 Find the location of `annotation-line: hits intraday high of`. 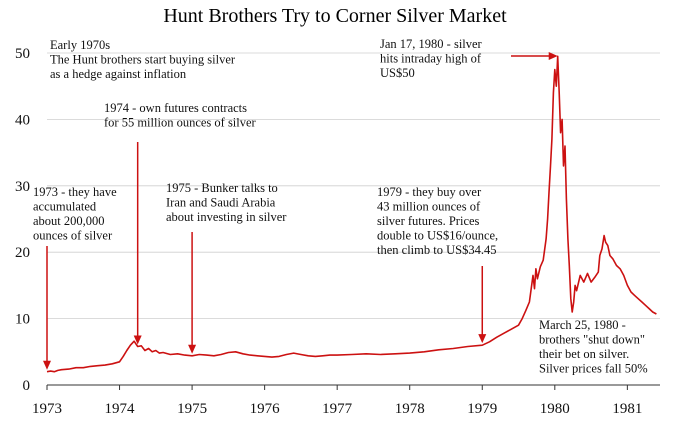

annotation-line: hits intraday high of is located at coordinates (431, 59).